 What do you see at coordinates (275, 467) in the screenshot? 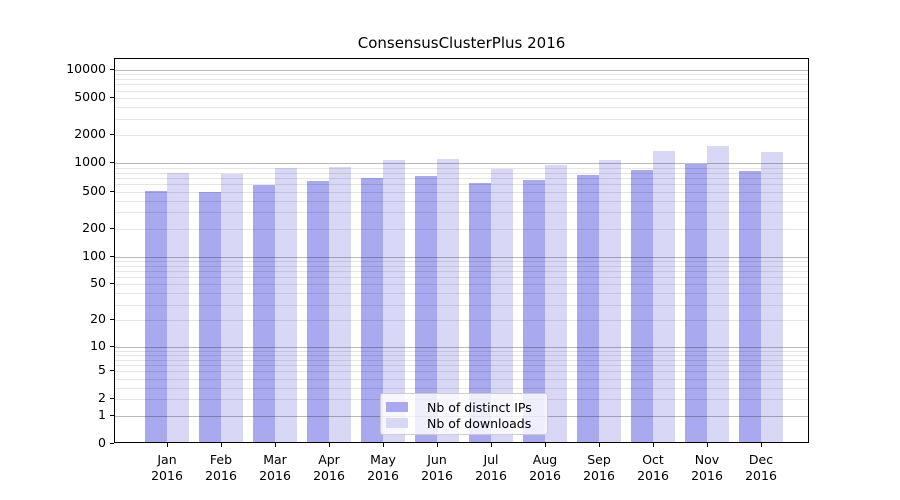
I see `x-tick-label-mar: Mar 2016` at bounding box center [275, 467].